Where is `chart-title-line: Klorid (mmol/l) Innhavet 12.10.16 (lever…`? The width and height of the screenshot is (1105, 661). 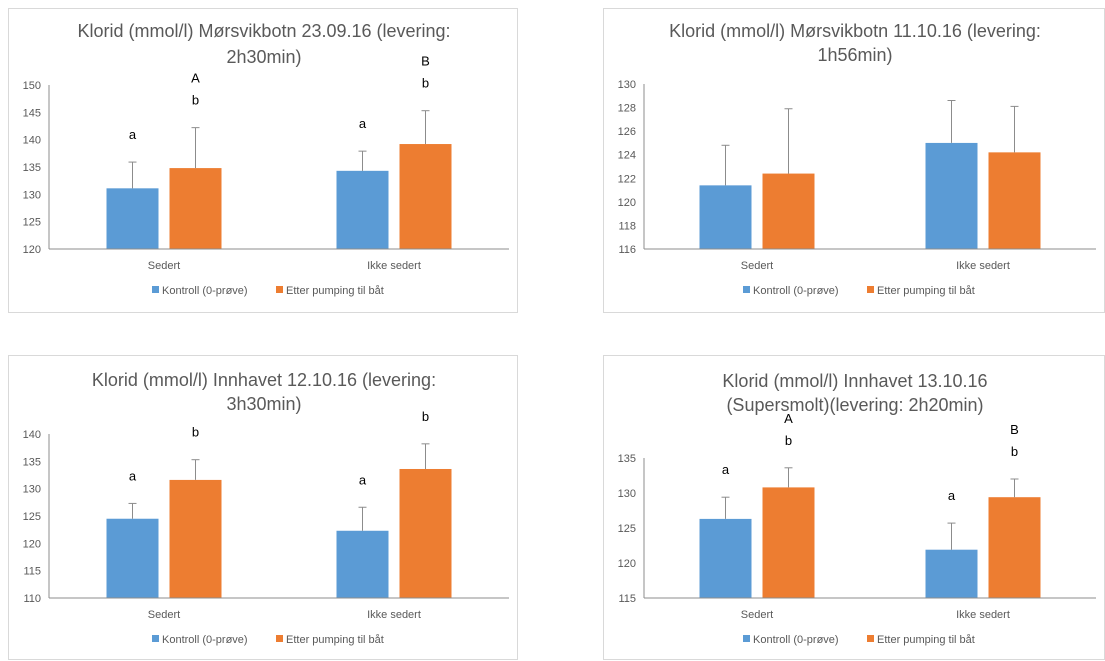 chart-title-line: Klorid (mmol/l) Innhavet 12.10.16 (lever… is located at coordinates (264, 380).